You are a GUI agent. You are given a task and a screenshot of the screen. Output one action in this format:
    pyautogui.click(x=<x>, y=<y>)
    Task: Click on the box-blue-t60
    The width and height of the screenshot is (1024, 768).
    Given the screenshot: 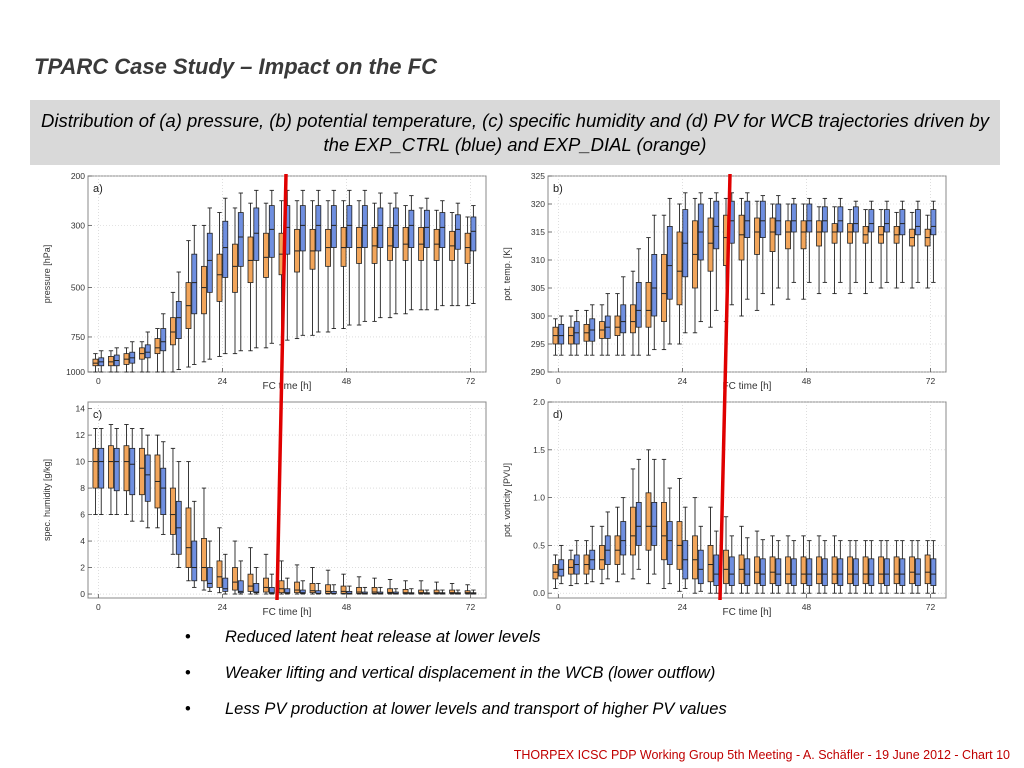 What is the action you would take?
    pyautogui.click(x=411, y=253)
    